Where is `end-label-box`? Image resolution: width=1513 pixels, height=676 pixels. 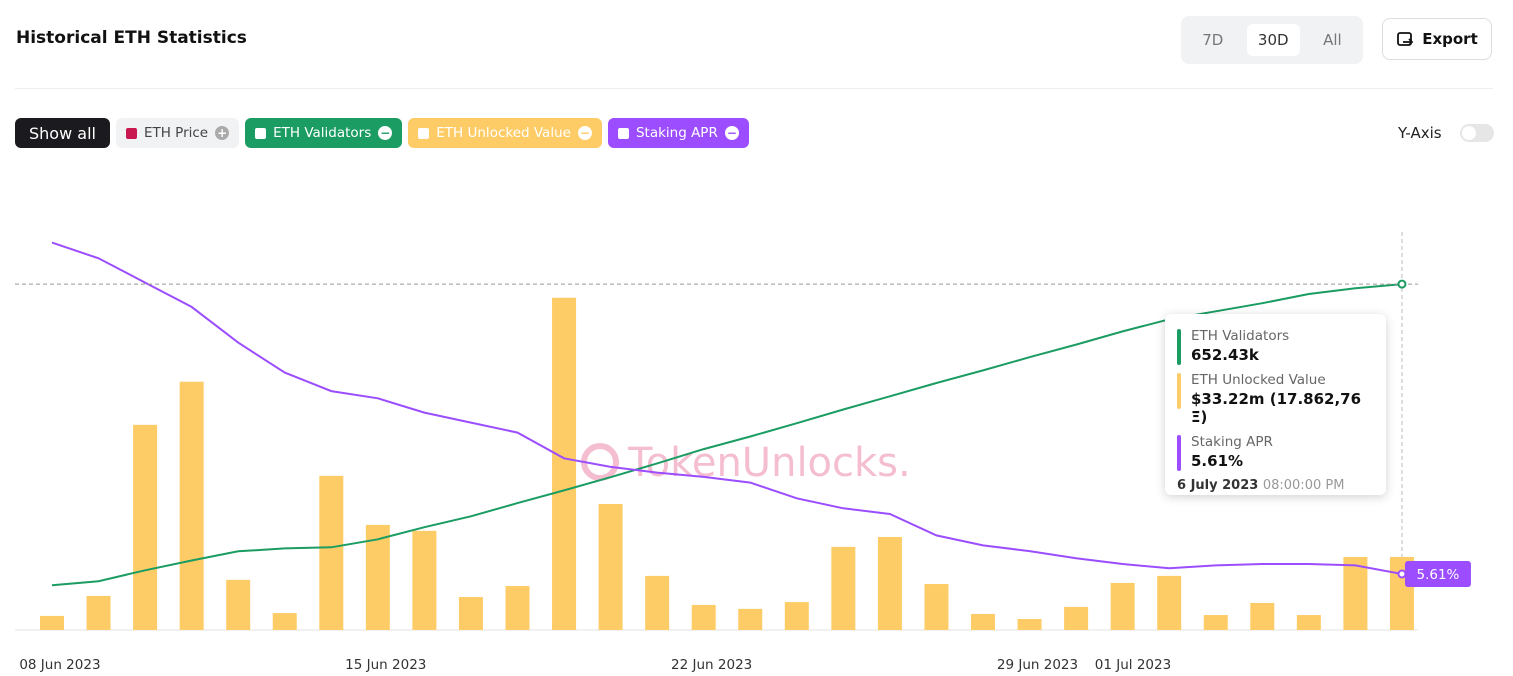
end-label-box is located at coordinates (1437, 574).